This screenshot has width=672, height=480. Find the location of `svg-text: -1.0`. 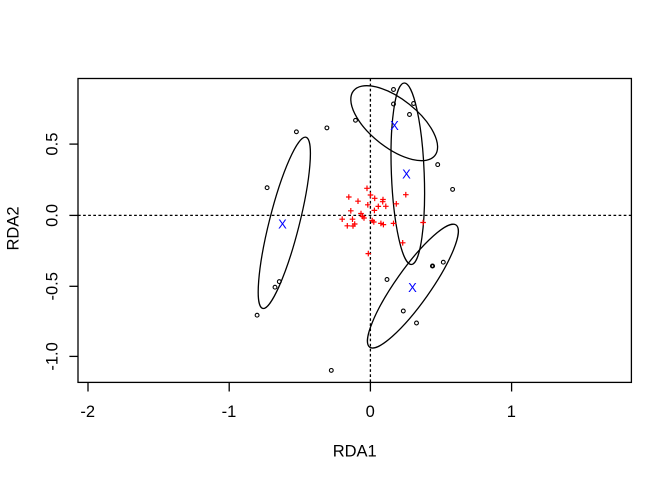

svg-text: -1.0 is located at coordinates (53, 356).